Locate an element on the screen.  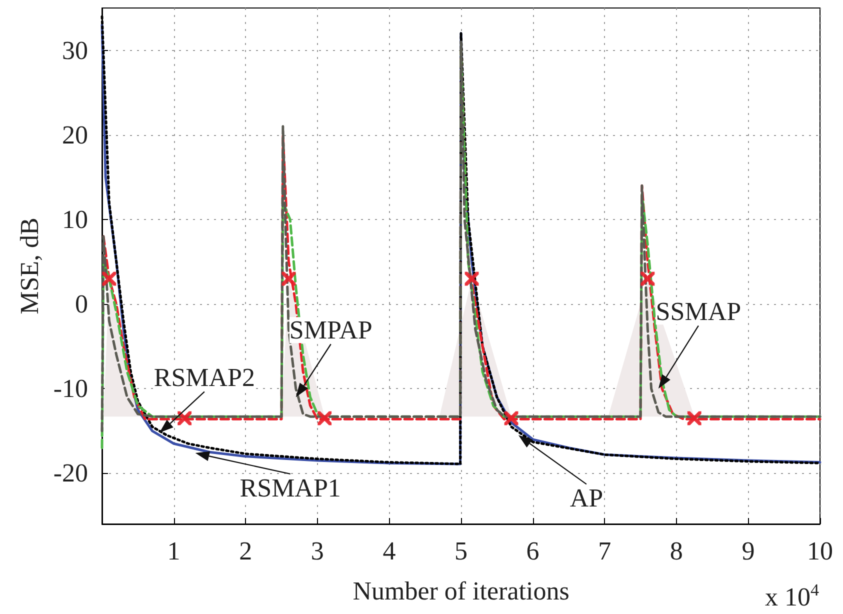
annotation: RSMAP1 is located at coordinates (290, 487).